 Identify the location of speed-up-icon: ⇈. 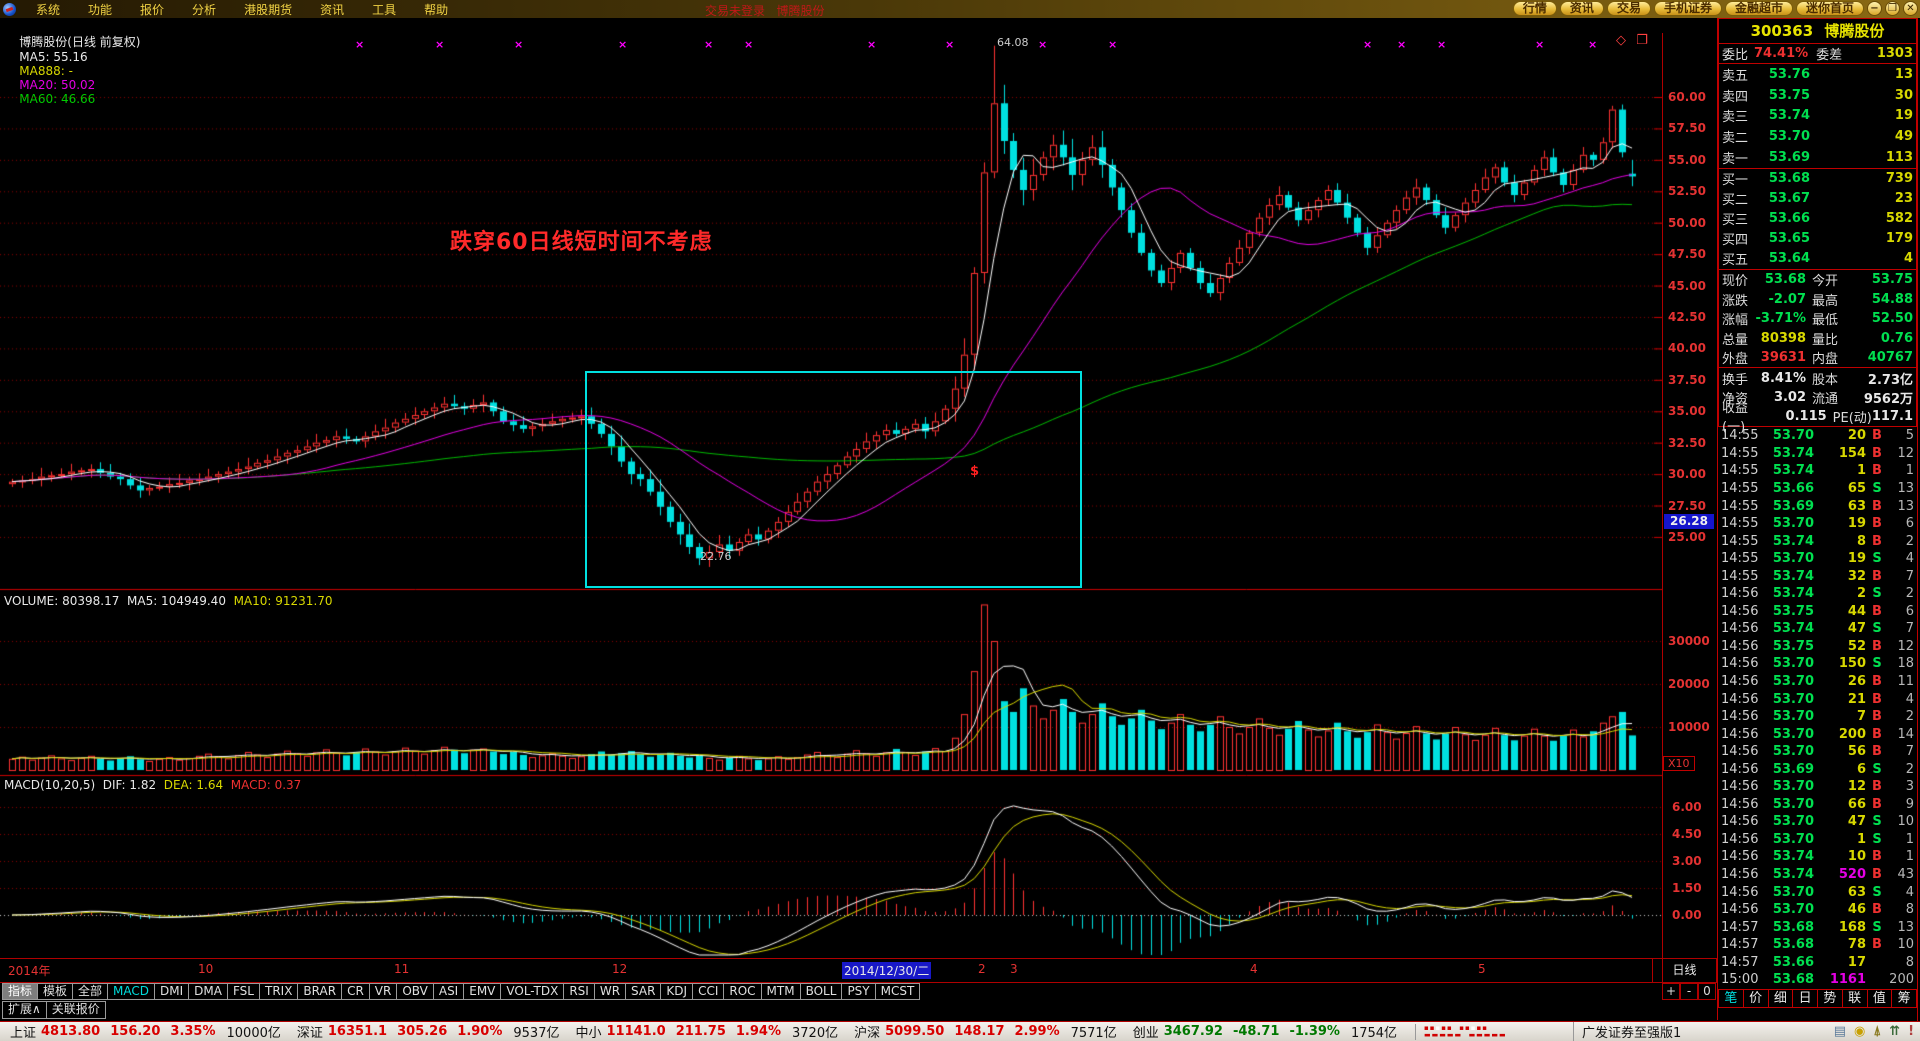
(1895, 1031).